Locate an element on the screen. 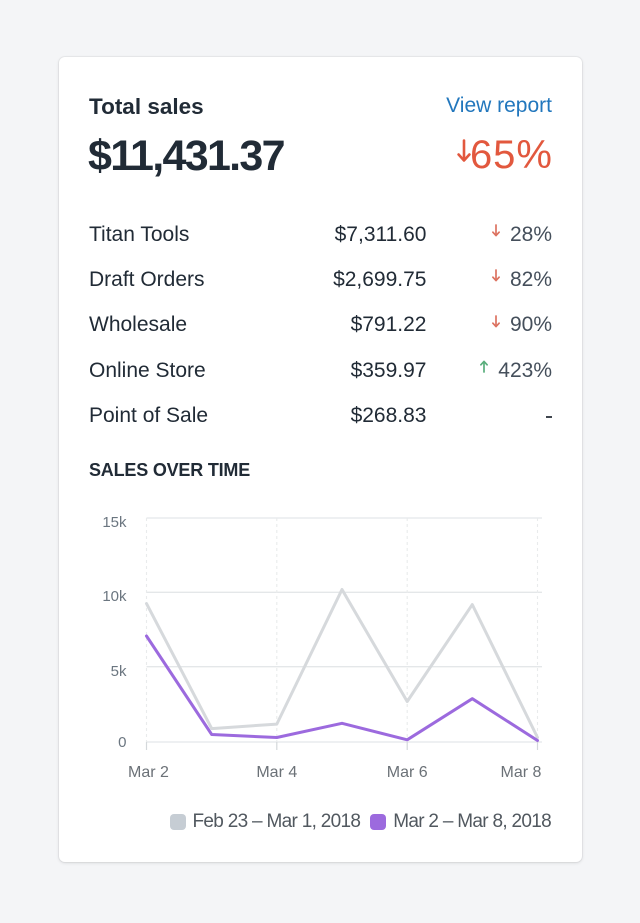 The height and width of the screenshot is (923, 640). svg-text: 10k is located at coordinates (114, 596).